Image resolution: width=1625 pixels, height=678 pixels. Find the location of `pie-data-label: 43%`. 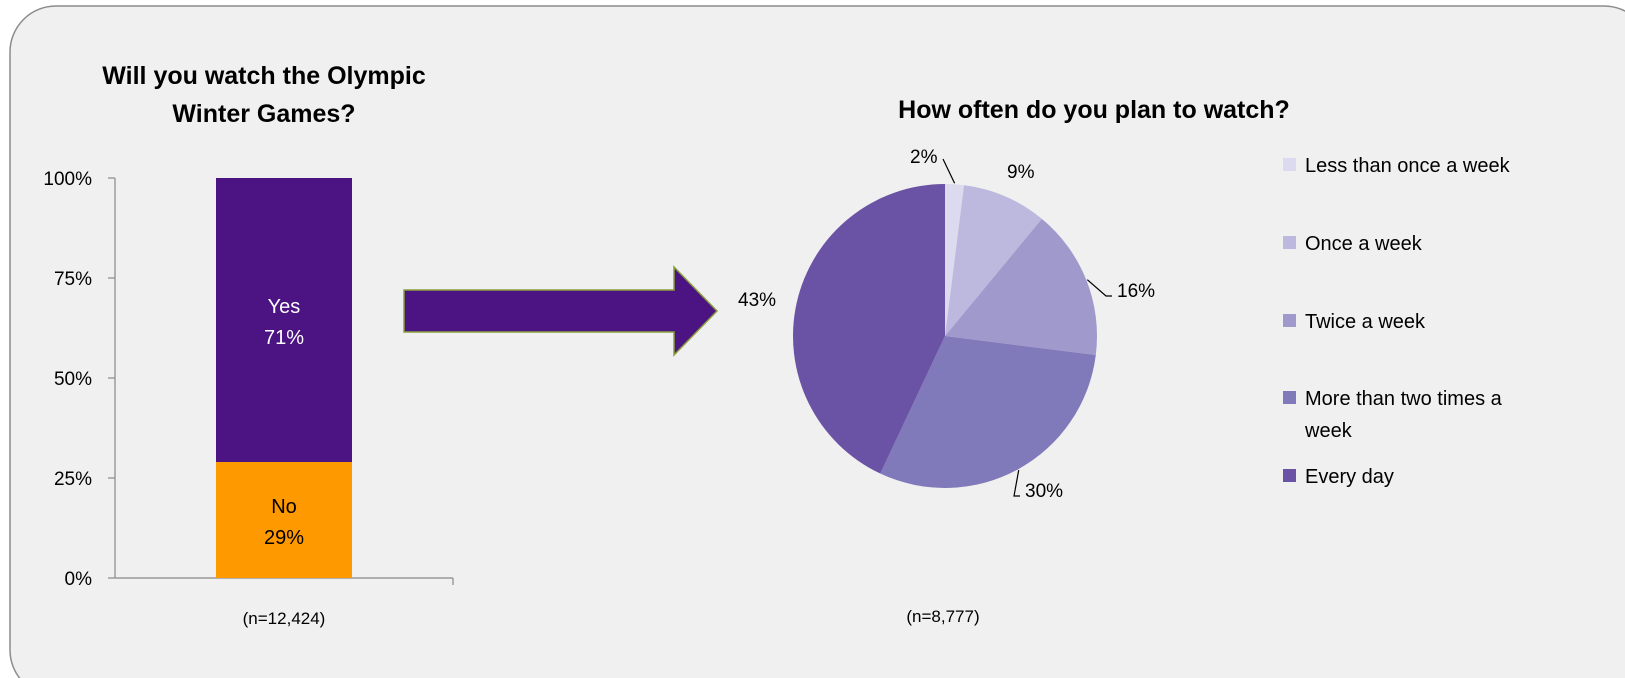

pie-data-label: 43% is located at coordinates (757, 300).